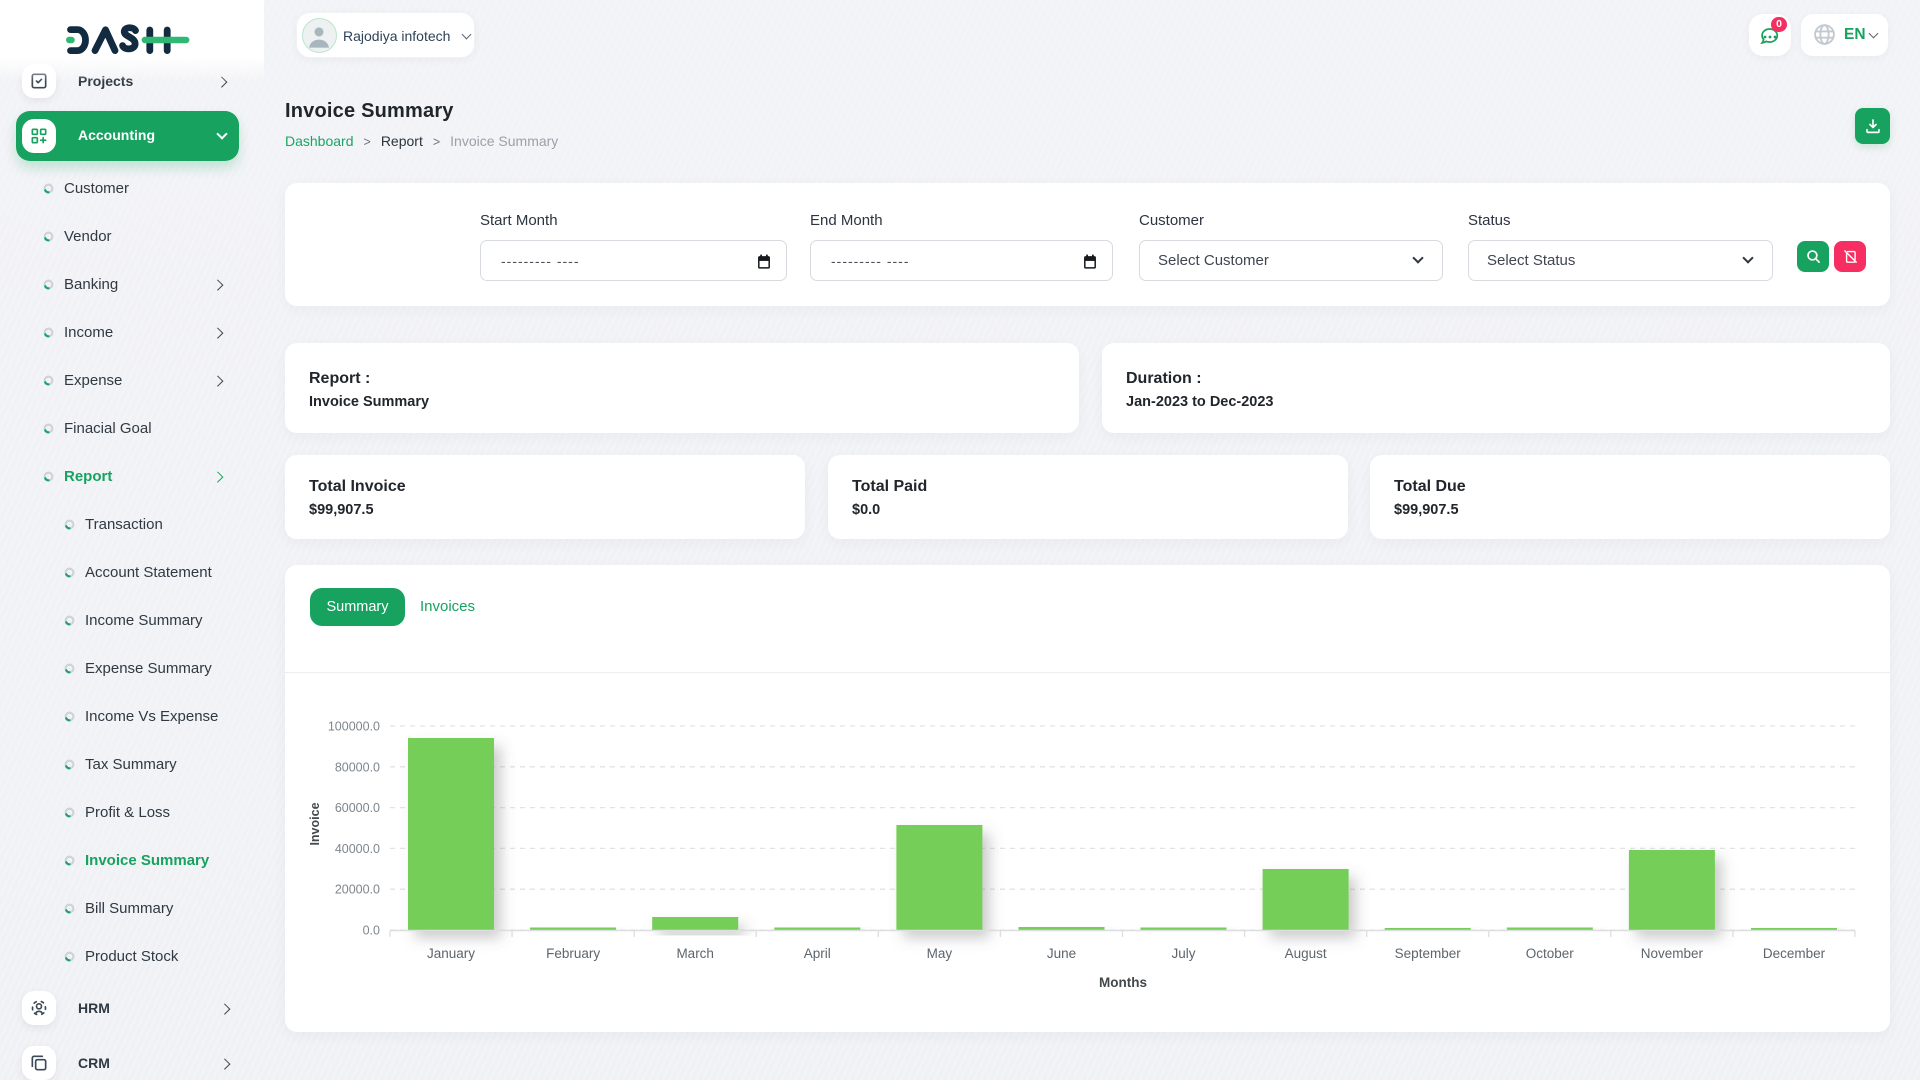 The height and width of the screenshot is (1080, 1920). What do you see at coordinates (817, 953) in the screenshot?
I see `svg-text: April` at bounding box center [817, 953].